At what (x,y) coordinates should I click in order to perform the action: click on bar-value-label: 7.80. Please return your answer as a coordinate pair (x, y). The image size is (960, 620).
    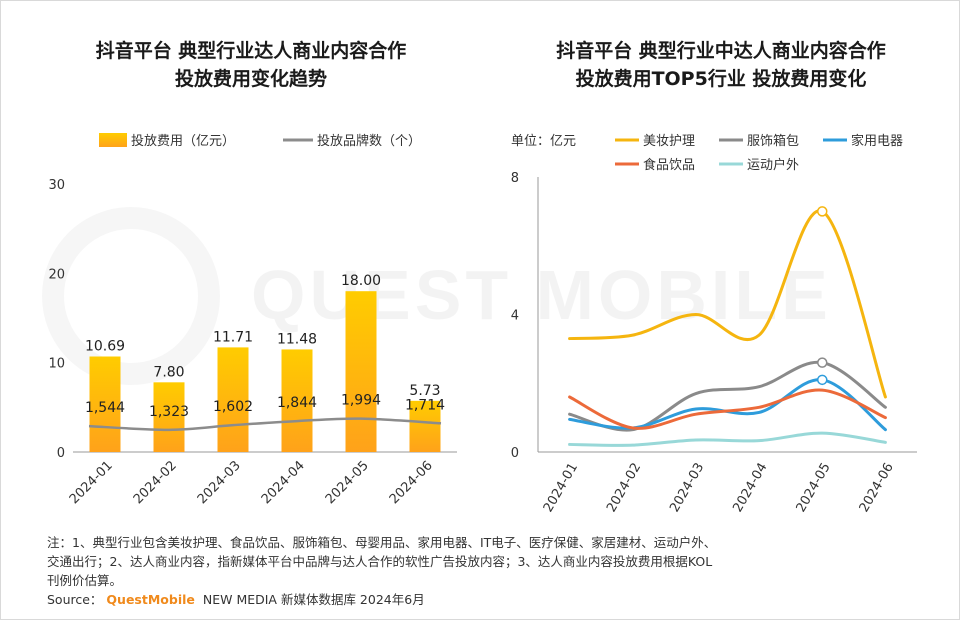
    Looking at the image, I should click on (168, 372).